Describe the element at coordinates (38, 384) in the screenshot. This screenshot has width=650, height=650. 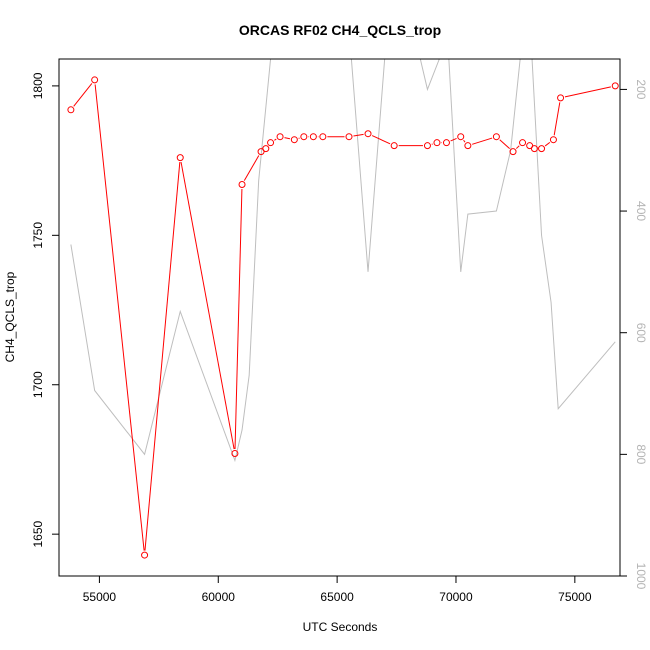
I see `y-tick-label: 1700` at that location.